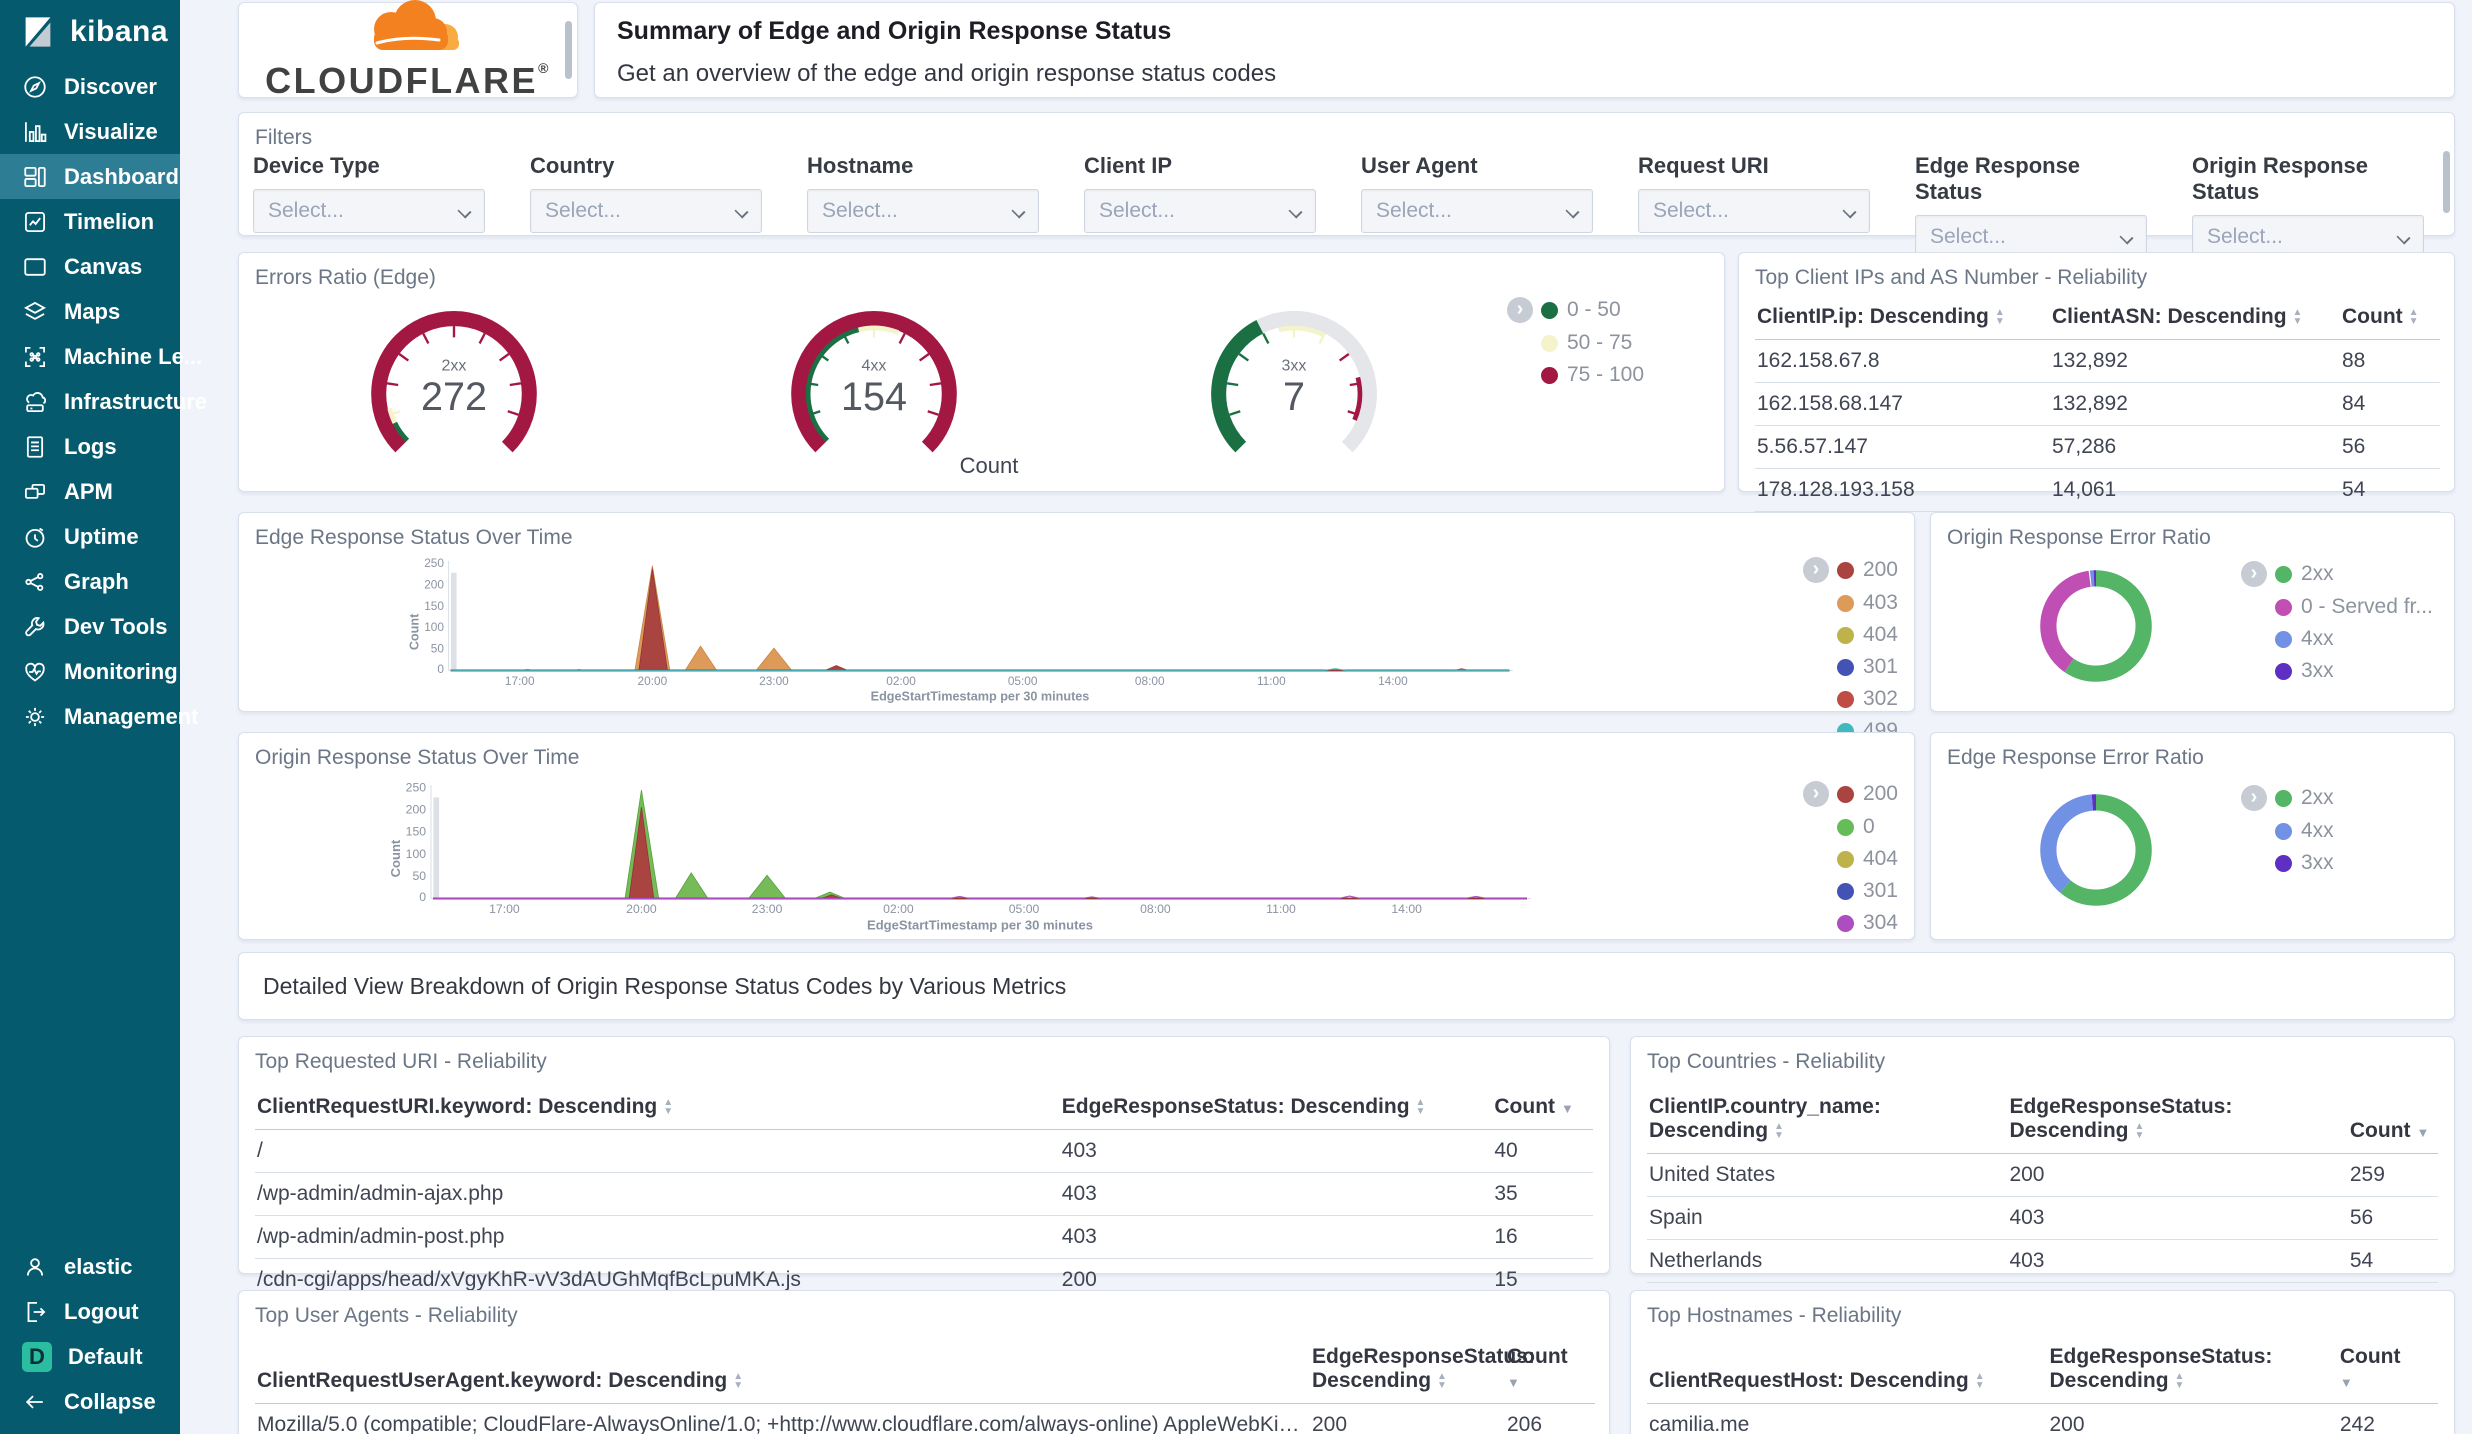 Image resolution: width=2472 pixels, height=1434 pixels. I want to click on legend-label: 302, so click(1880, 698).